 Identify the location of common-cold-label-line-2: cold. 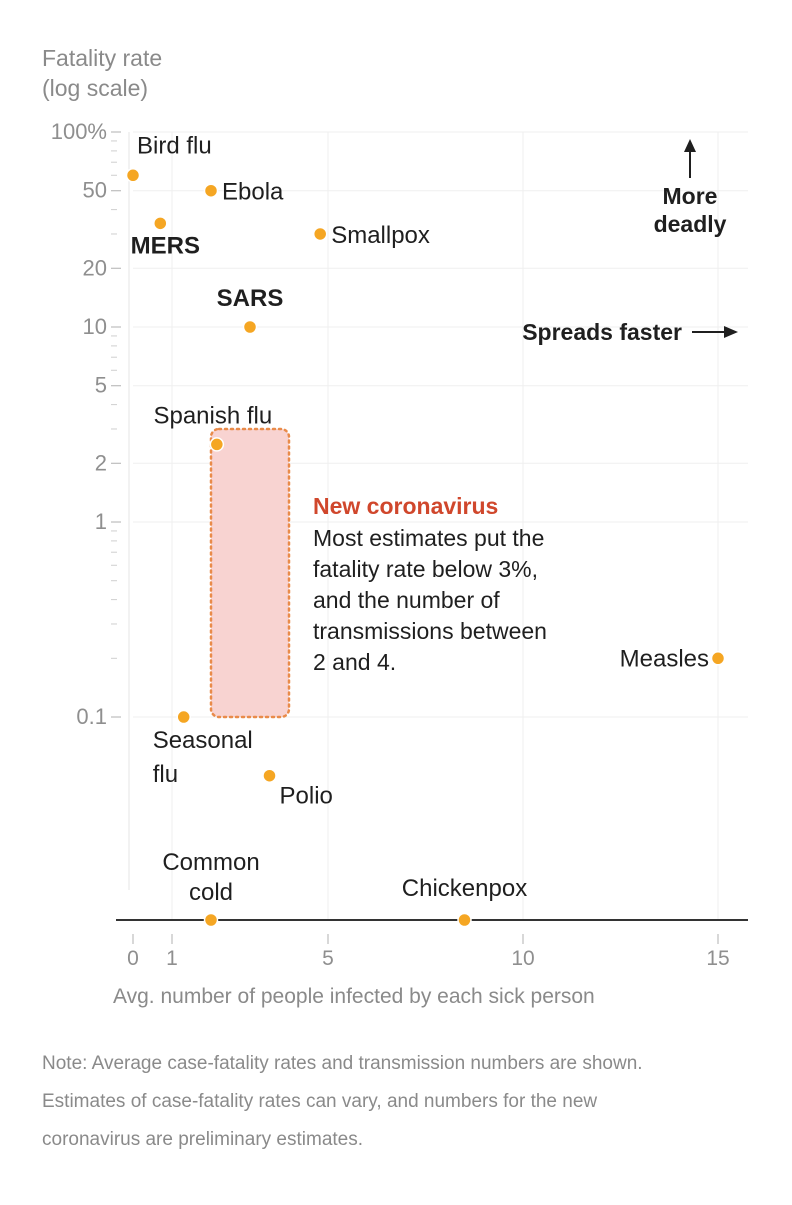
(211, 892).